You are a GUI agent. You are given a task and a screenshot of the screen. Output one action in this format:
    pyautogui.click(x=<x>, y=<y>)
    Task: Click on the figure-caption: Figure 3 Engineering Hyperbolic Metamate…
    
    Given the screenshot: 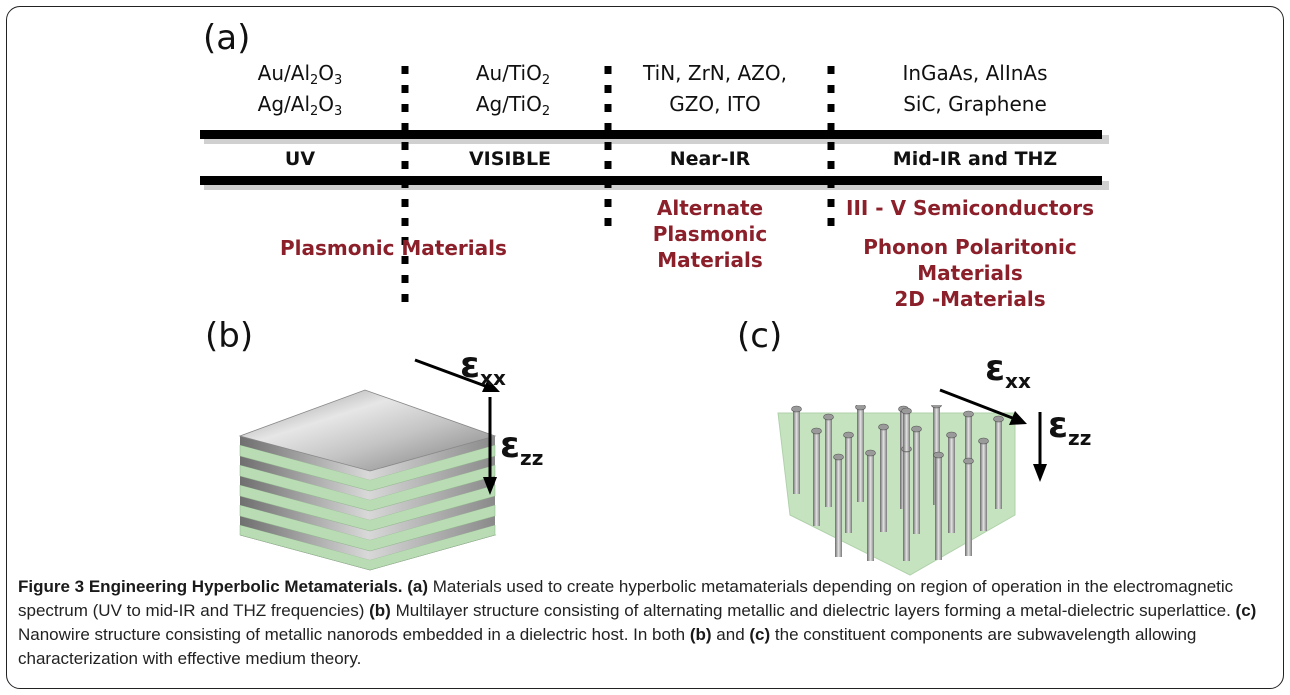 What is the action you would take?
    pyautogui.click(x=648, y=623)
    